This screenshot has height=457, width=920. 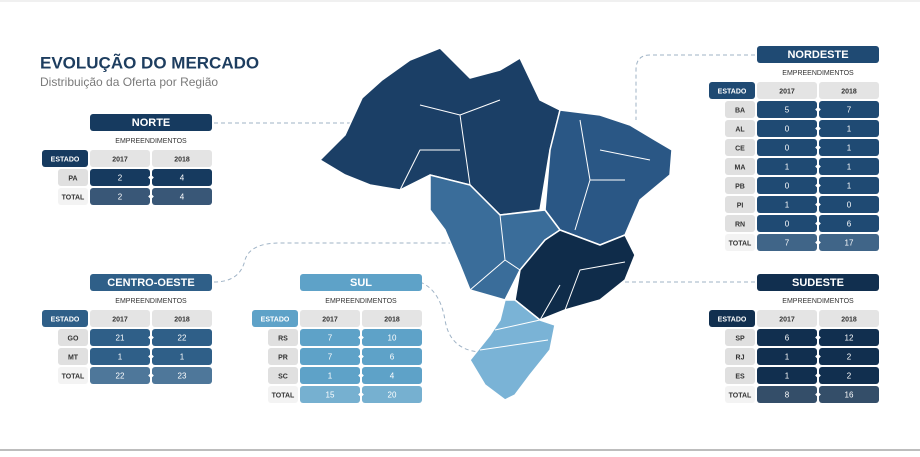 I want to click on value: 22, so click(x=182, y=338).